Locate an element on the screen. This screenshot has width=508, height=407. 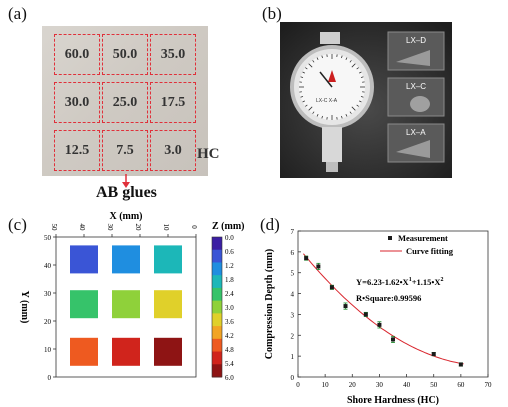
sample-cell: 25.0 is located at coordinates (125, 102).